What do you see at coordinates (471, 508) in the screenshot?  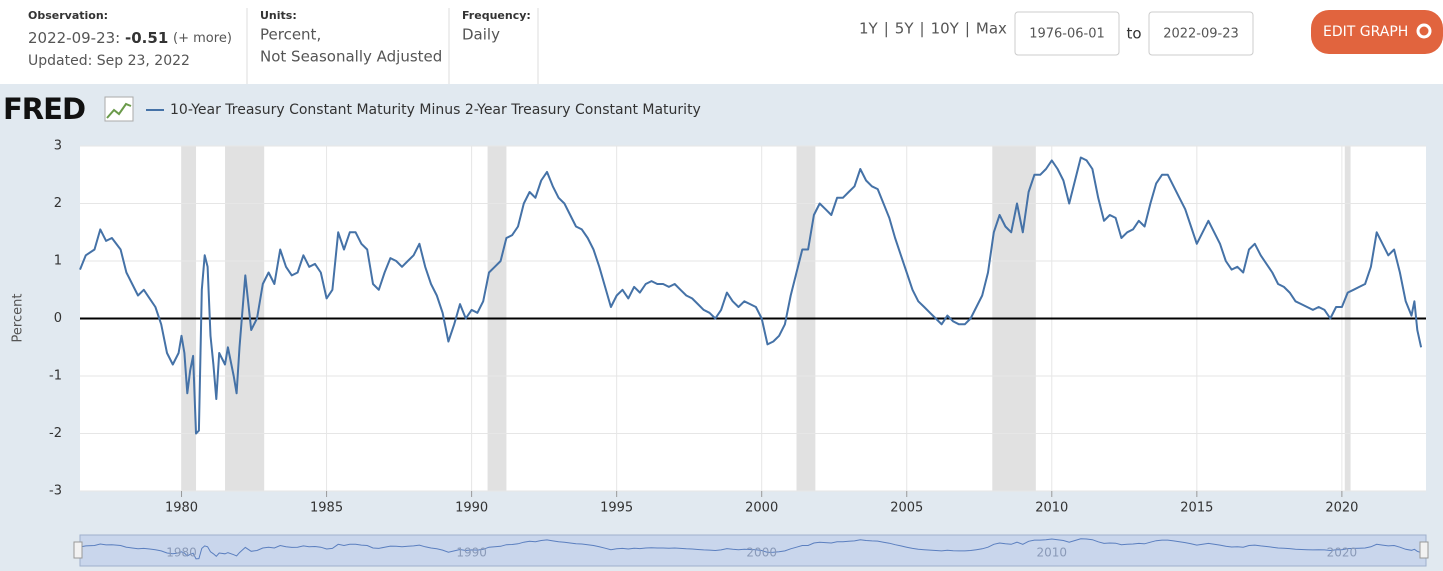 I see `x-tick-label: 1990` at bounding box center [471, 508].